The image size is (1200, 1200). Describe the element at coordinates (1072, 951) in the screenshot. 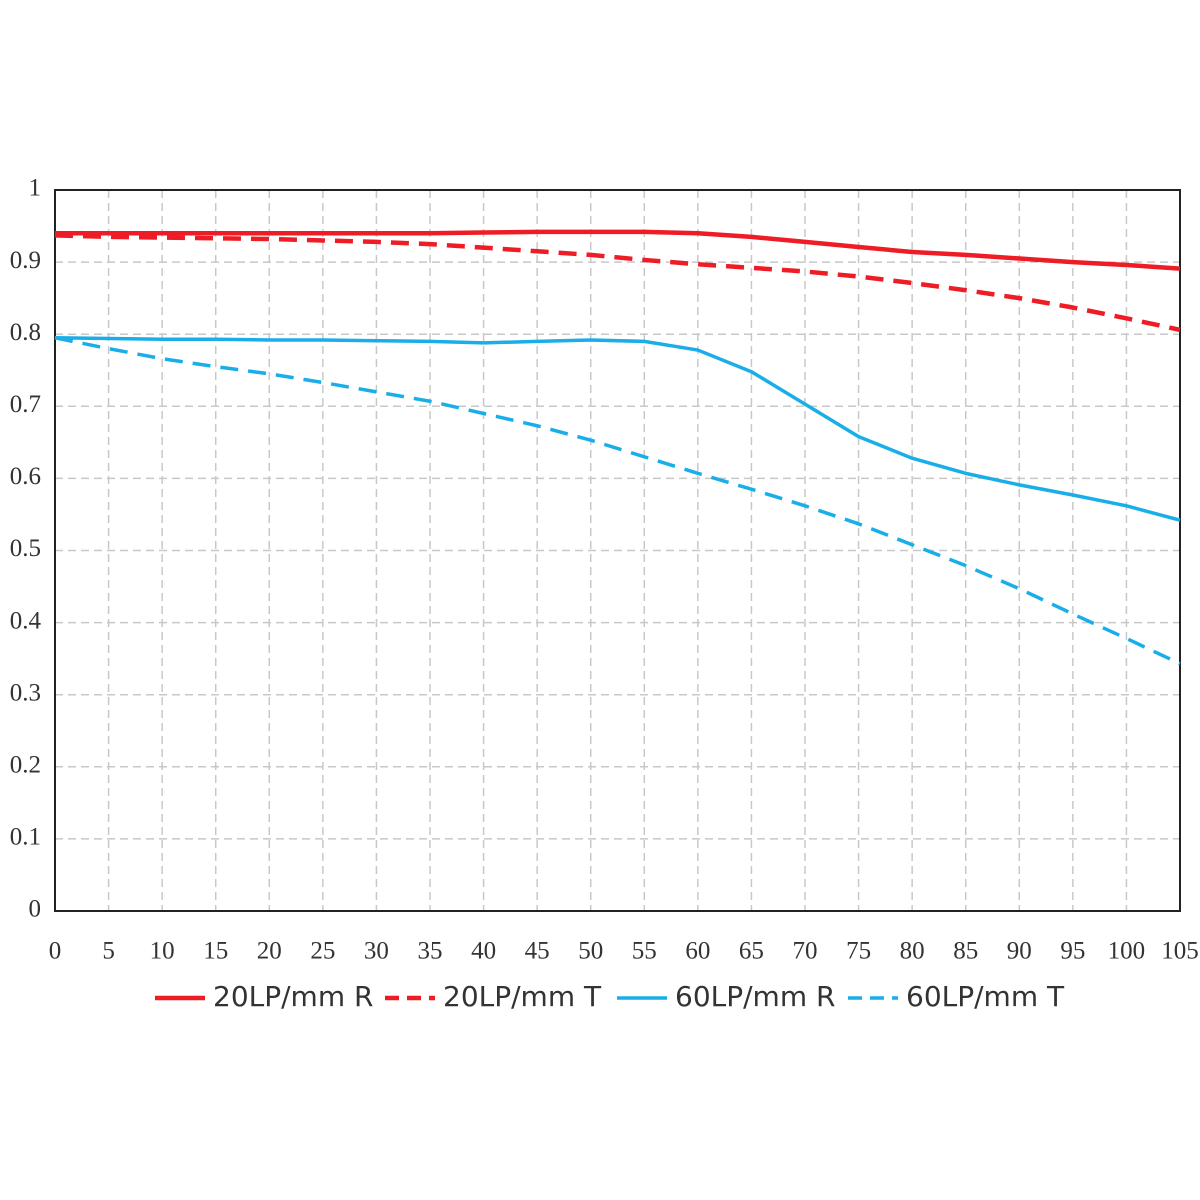

I see `x-tick-label: 95` at that location.